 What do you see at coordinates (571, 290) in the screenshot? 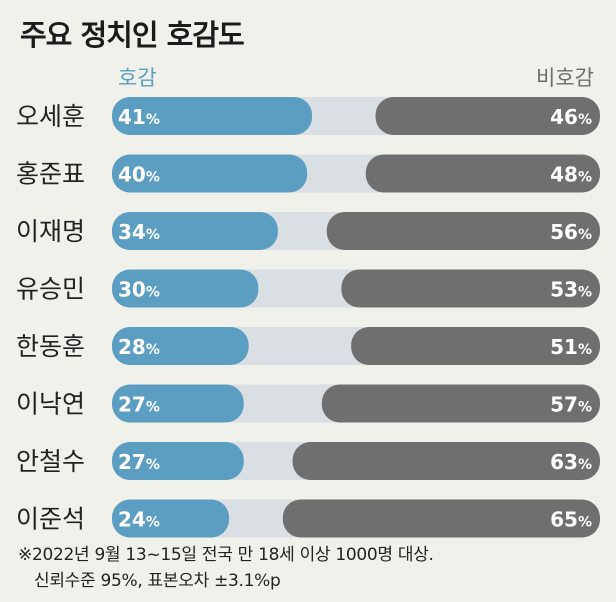
I see `data-label-unfavorable: 53%` at bounding box center [571, 290].